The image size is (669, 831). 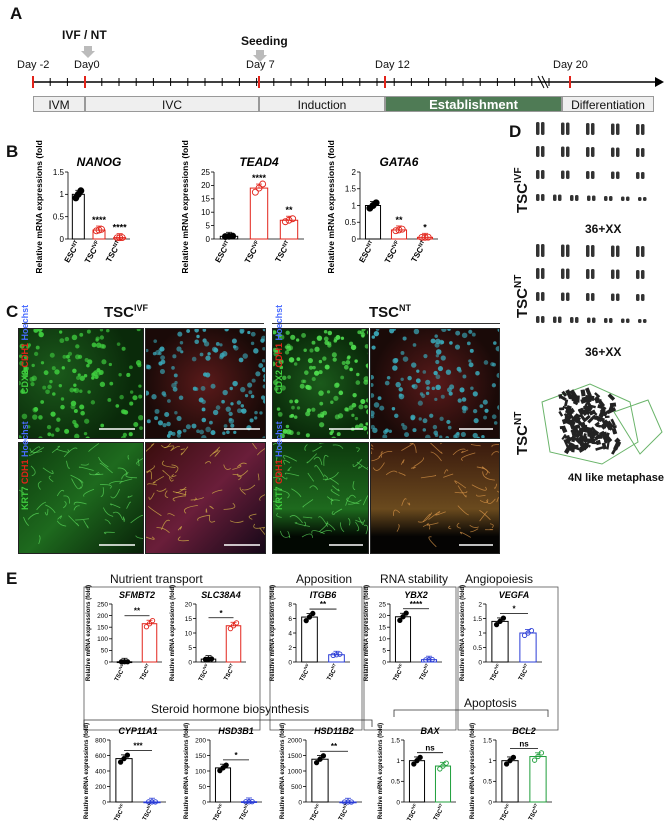 I want to click on y-tick-label: 5, so click(x=384, y=651).